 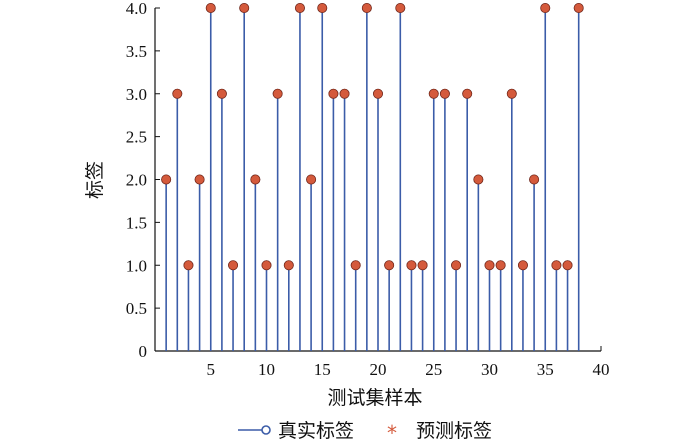 I want to click on x-tick-label: 5, so click(x=211, y=369).